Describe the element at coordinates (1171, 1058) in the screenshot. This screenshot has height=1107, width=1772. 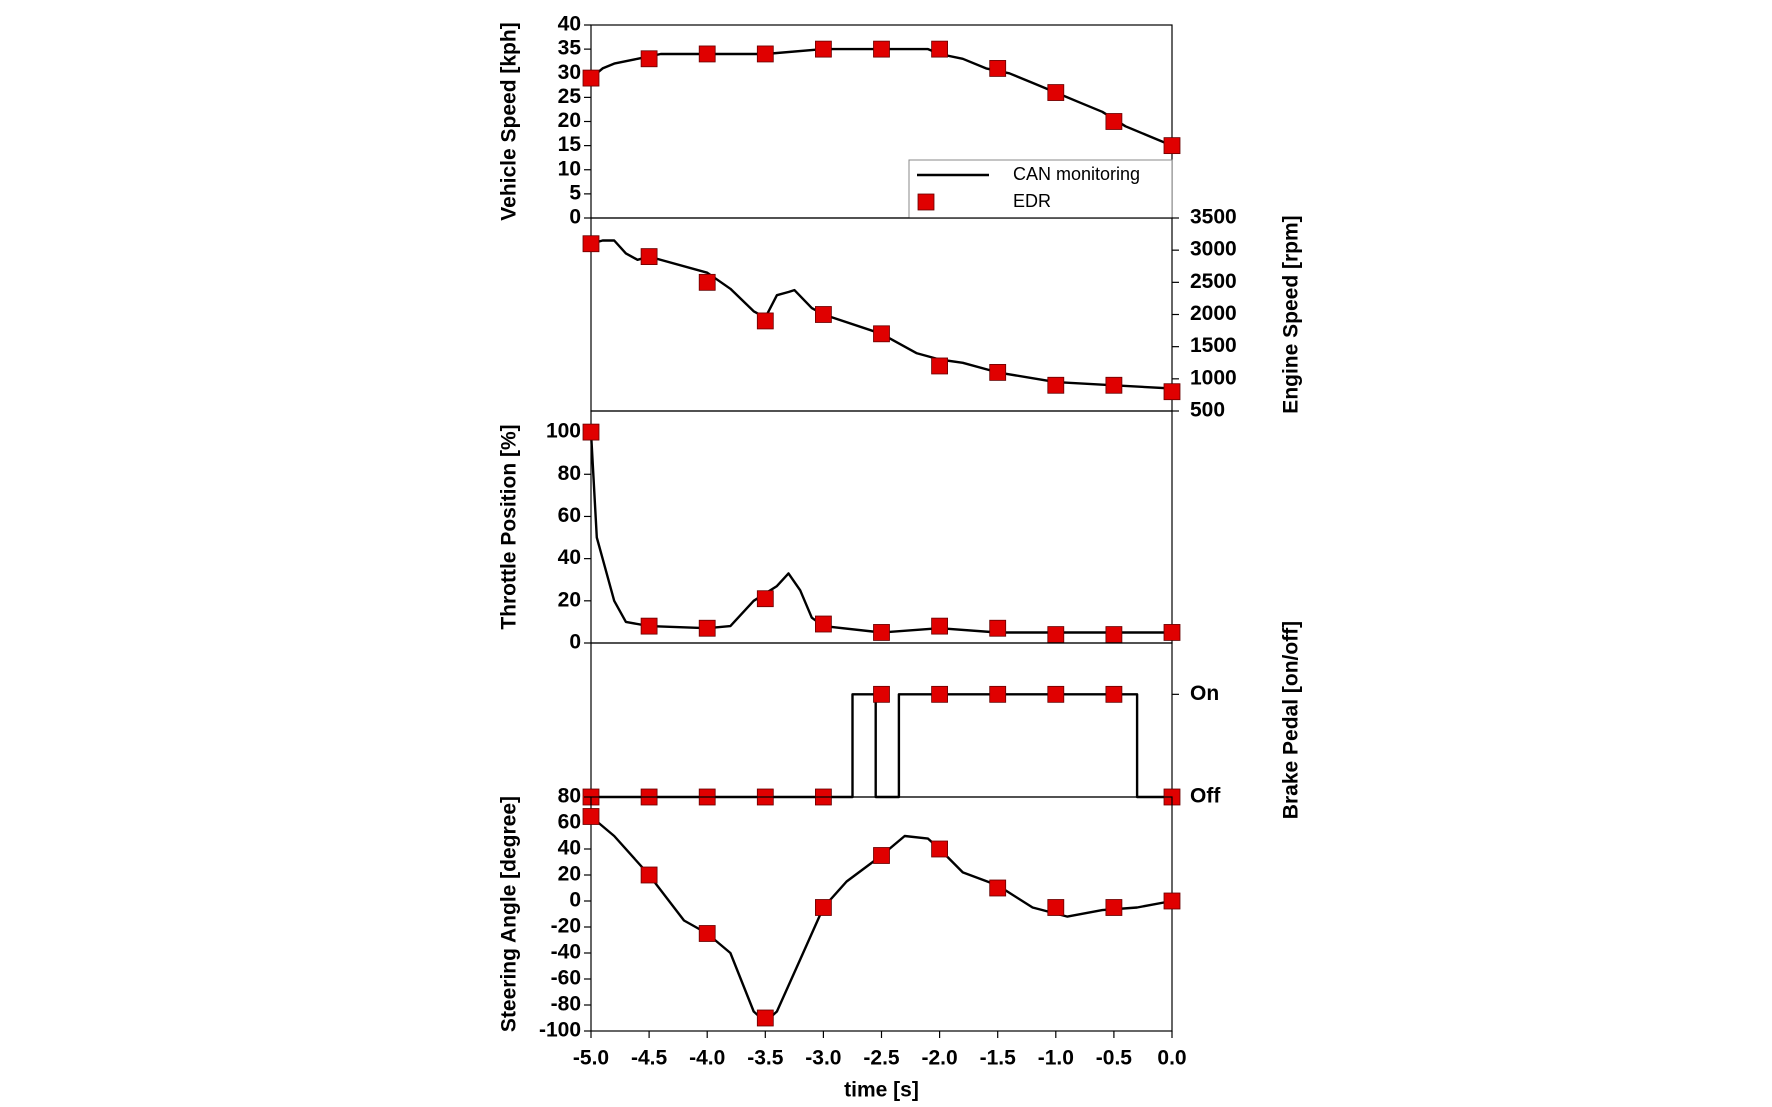
I see `x-tick-label: 0.0` at that location.